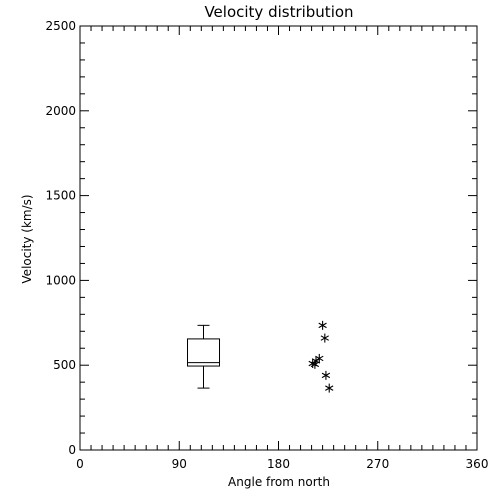 This screenshot has width=500, height=500. What do you see at coordinates (64, 365) in the screenshot?
I see `y-tick-label: 500` at bounding box center [64, 365].